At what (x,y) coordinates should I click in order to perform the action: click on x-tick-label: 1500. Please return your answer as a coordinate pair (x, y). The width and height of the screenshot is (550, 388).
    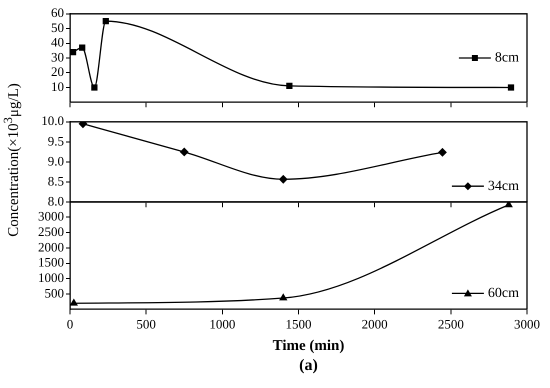
    Looking at the image, I should click on (299, 324).